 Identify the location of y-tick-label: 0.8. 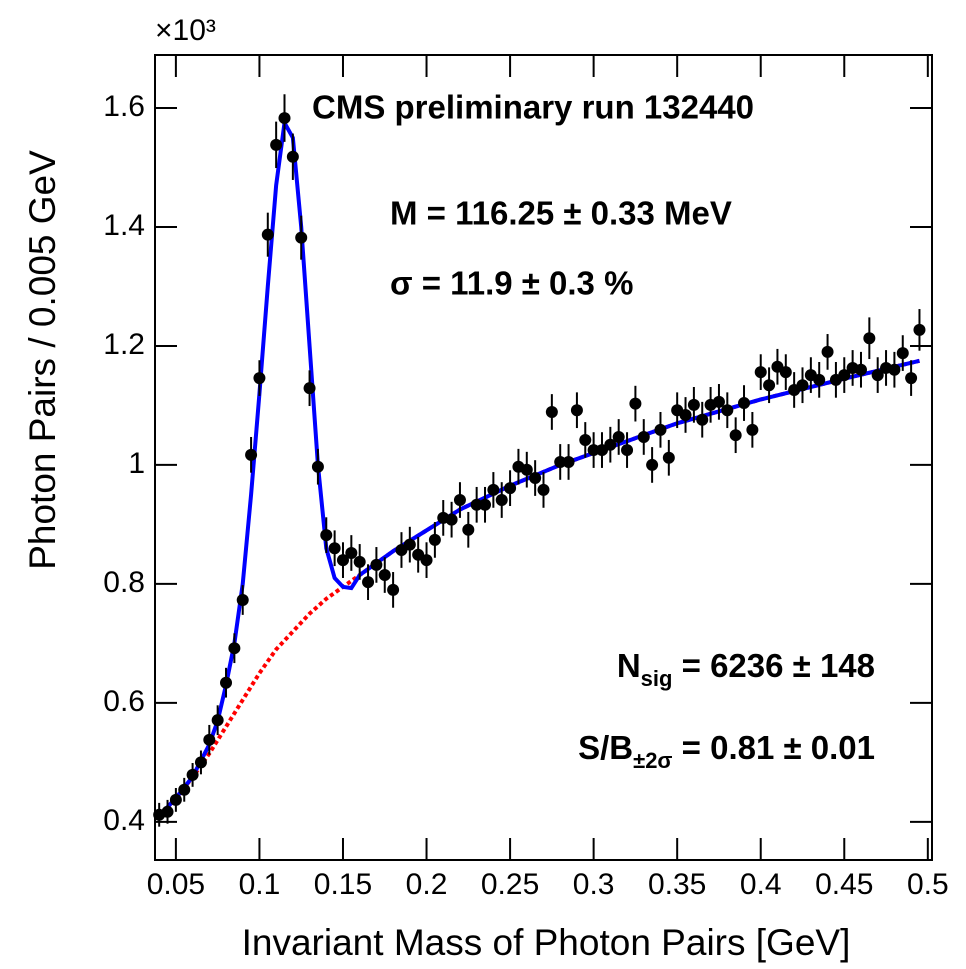
(124, 582).